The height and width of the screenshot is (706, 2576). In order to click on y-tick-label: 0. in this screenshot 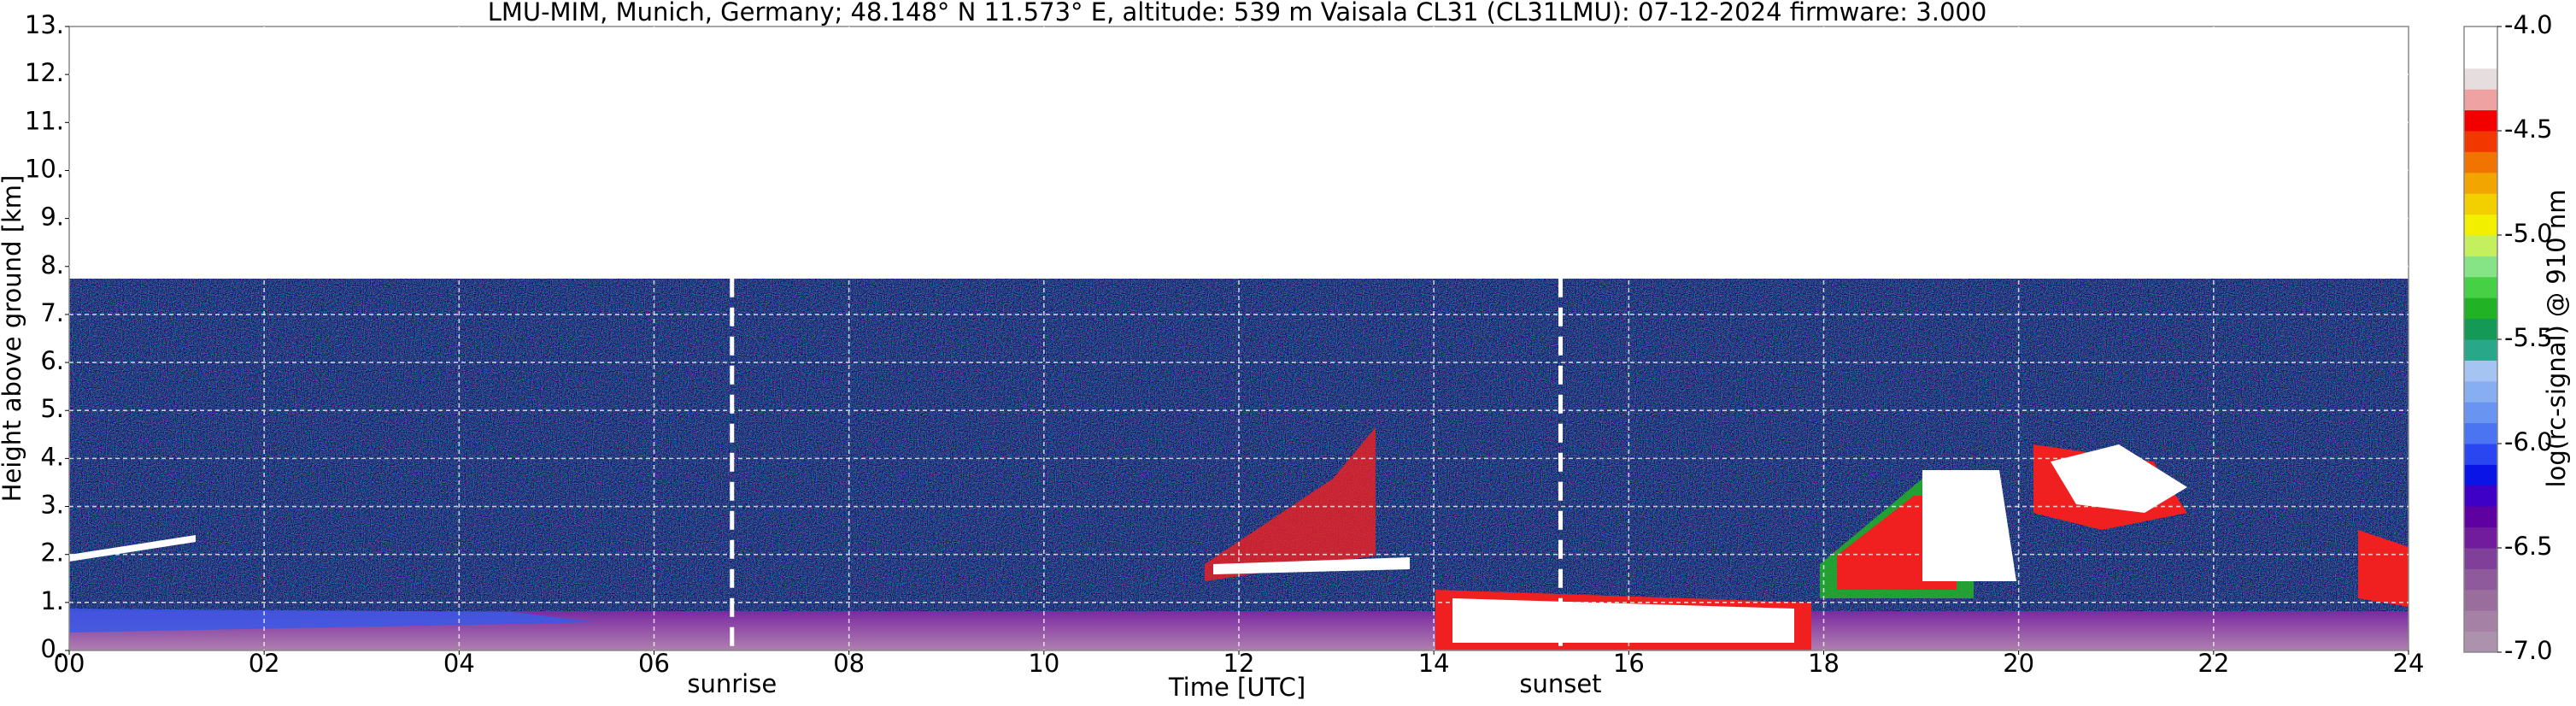, I will do `click(52, 648)`.